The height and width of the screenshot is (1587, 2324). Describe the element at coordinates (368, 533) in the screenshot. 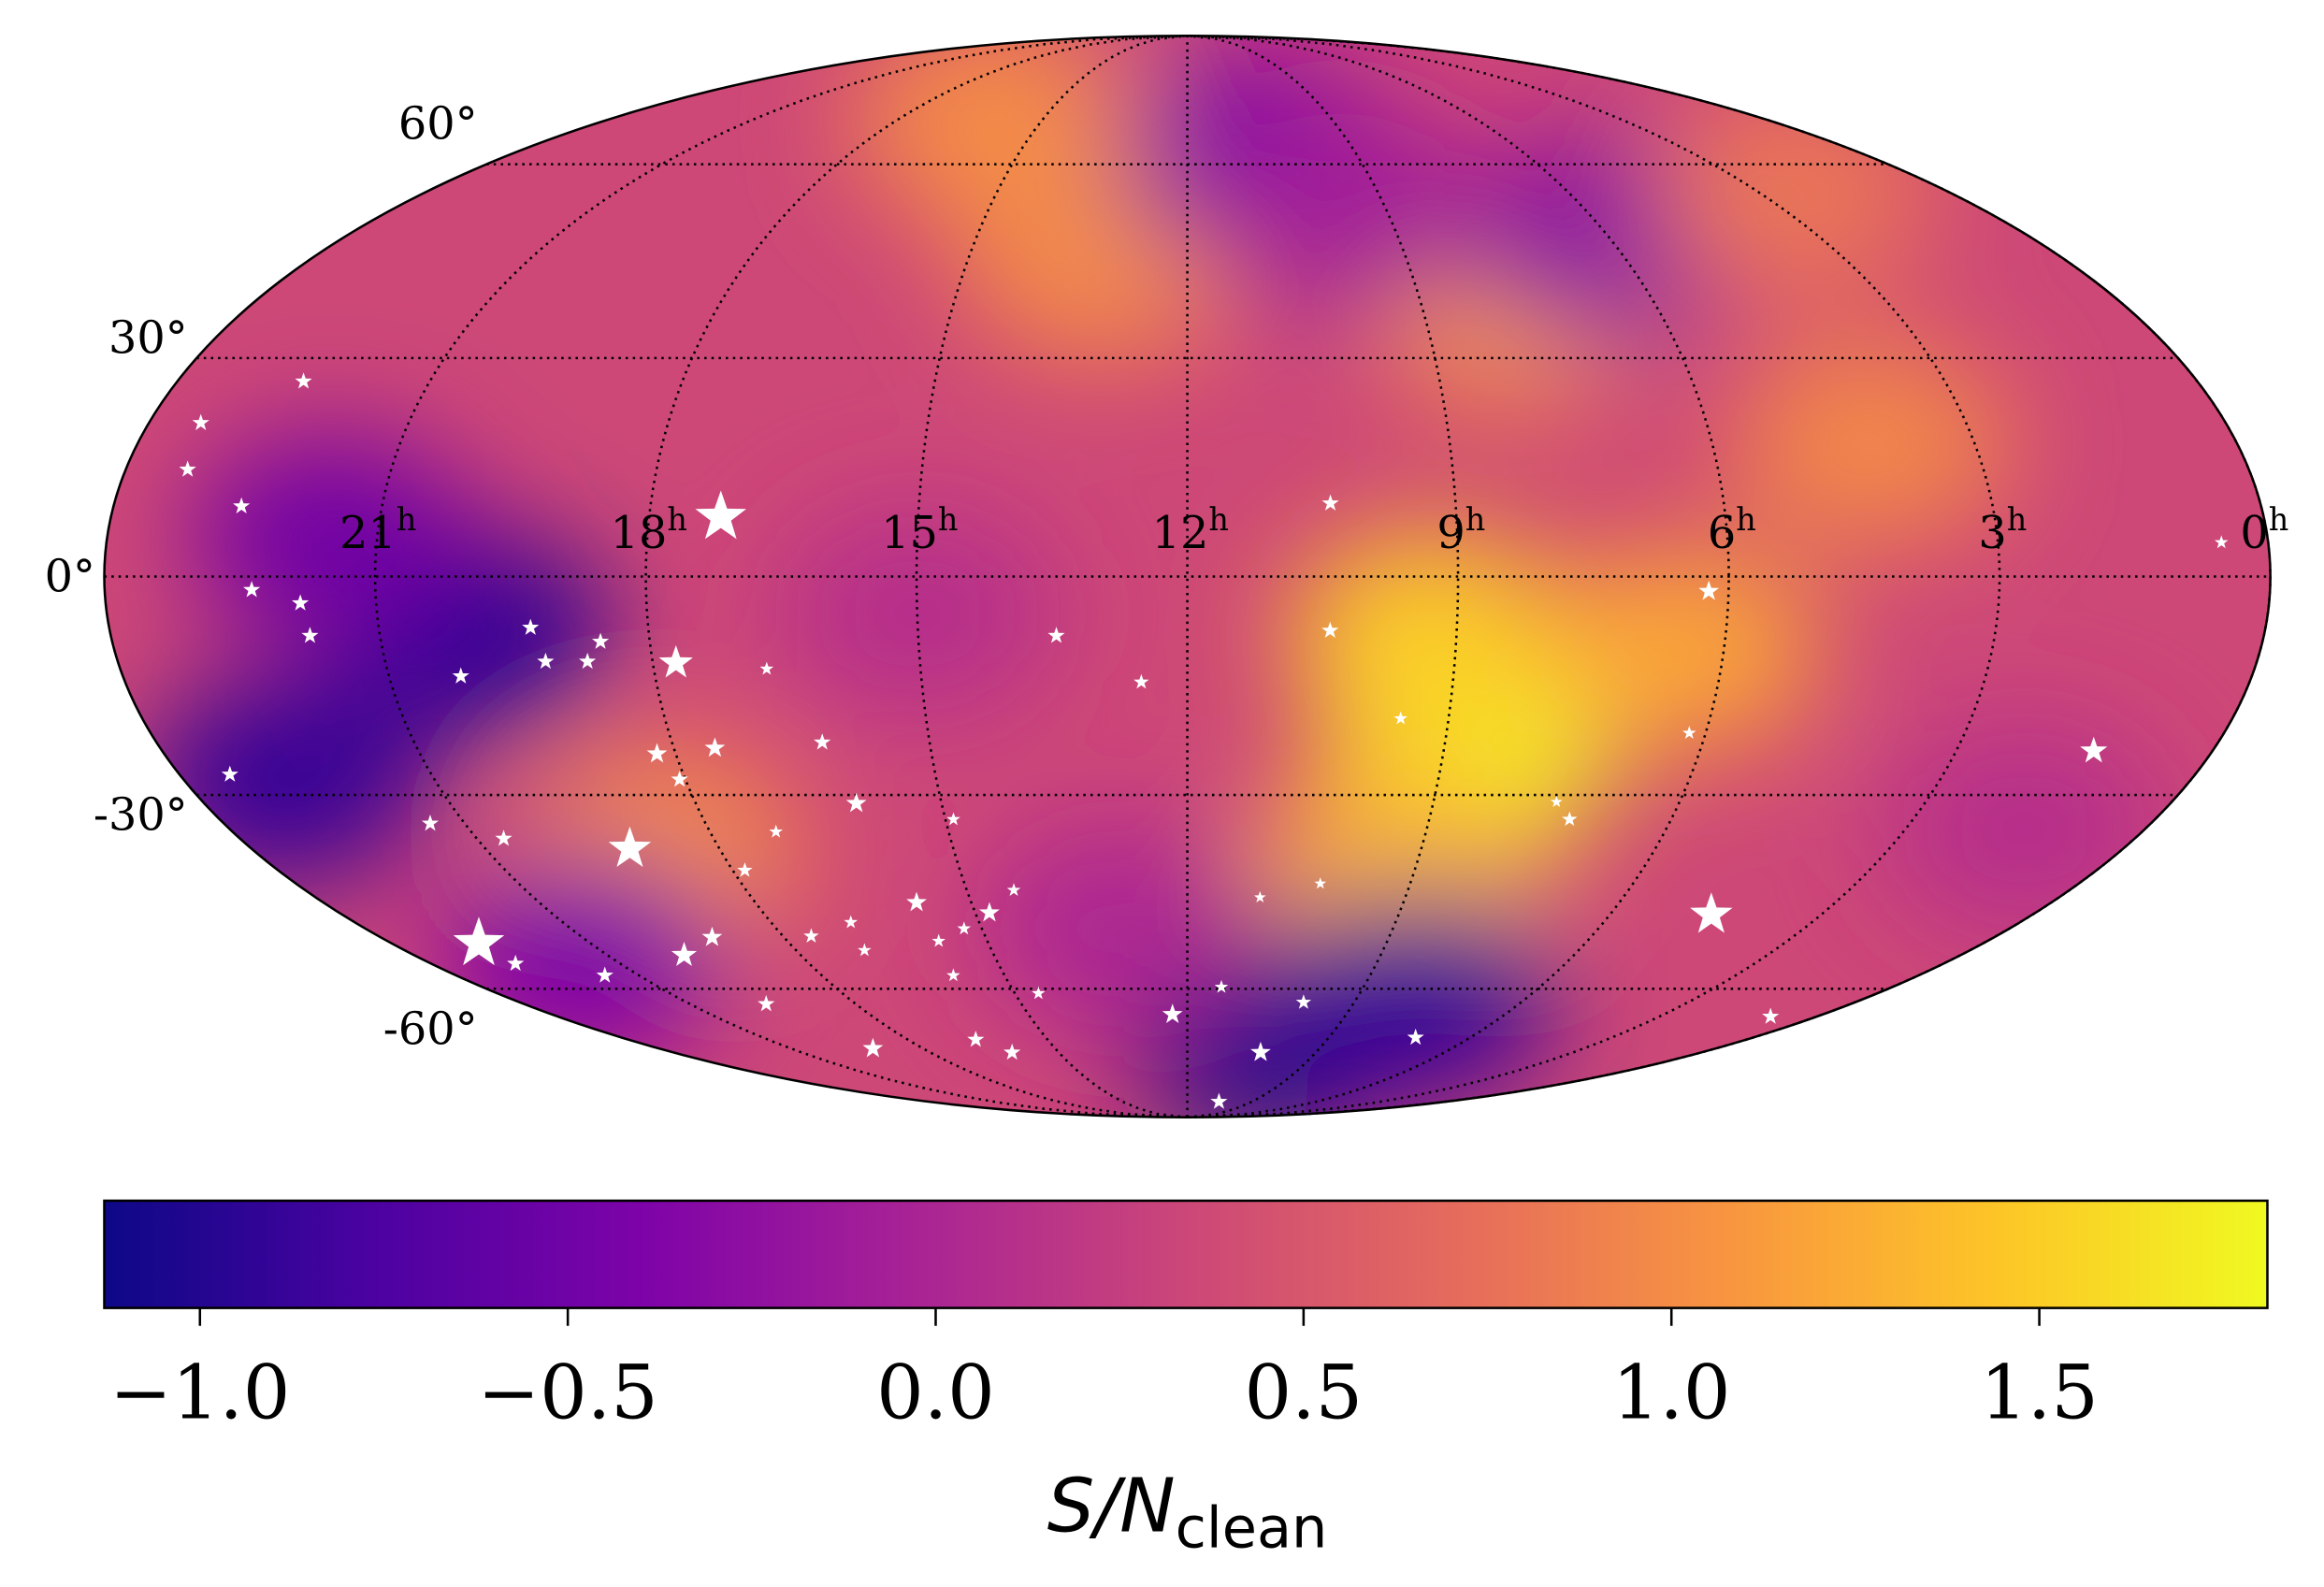

I see `ra-tick-number: 21` at that location.